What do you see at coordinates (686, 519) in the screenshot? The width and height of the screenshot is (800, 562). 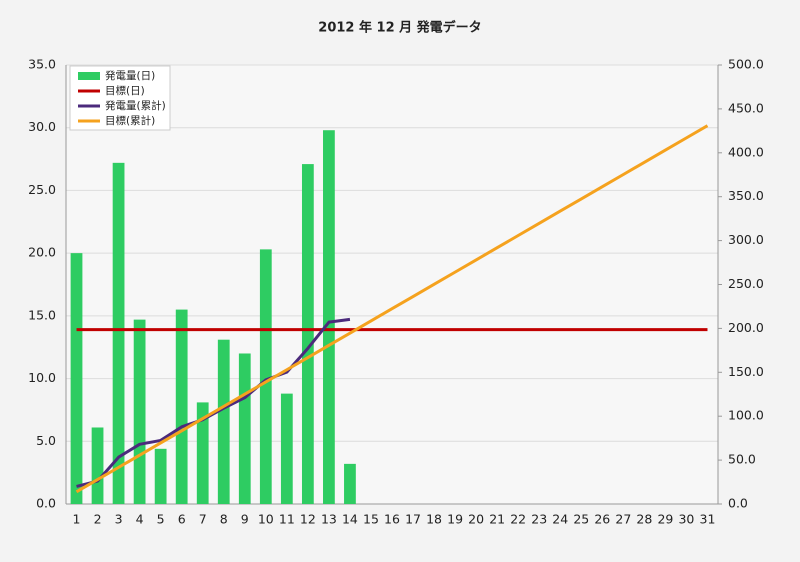 I see `x-tick-label: 30` at bounding box center [686, 519].